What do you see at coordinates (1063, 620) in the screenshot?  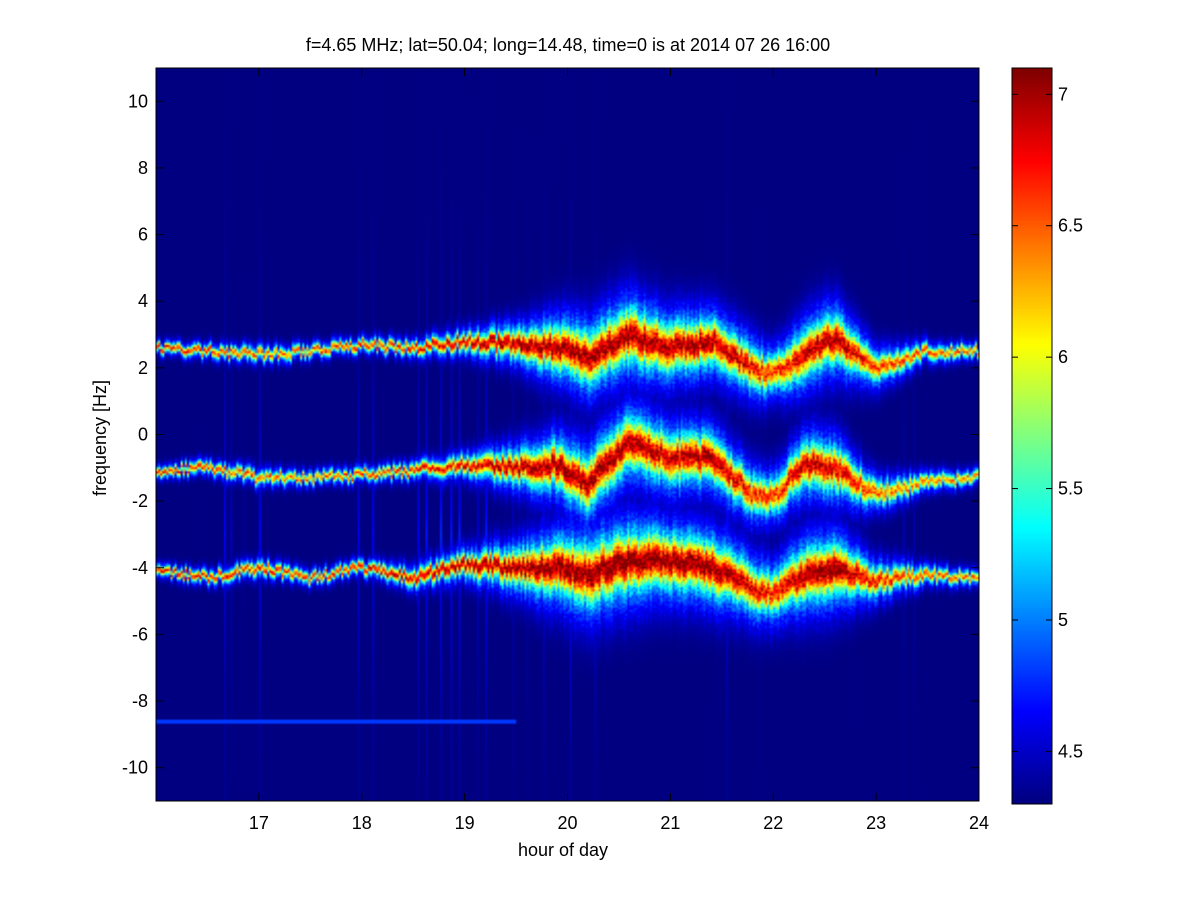 I see `colorbar-tick-label: 5` at bounding box center [1063, 620].